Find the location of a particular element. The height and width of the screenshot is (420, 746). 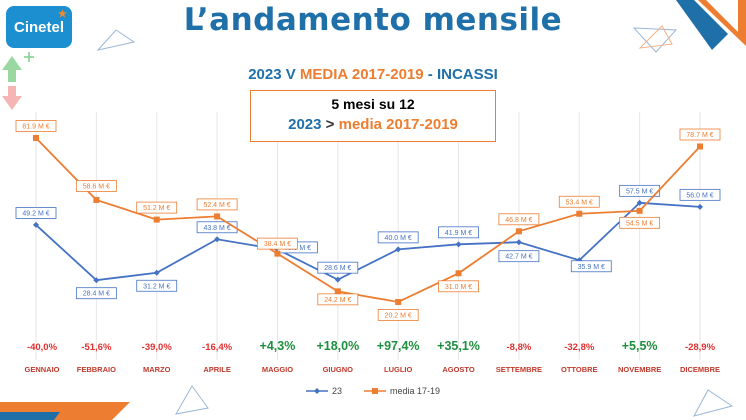

data-label-2023: 40.0 M € is located at coordinates (398, 238).